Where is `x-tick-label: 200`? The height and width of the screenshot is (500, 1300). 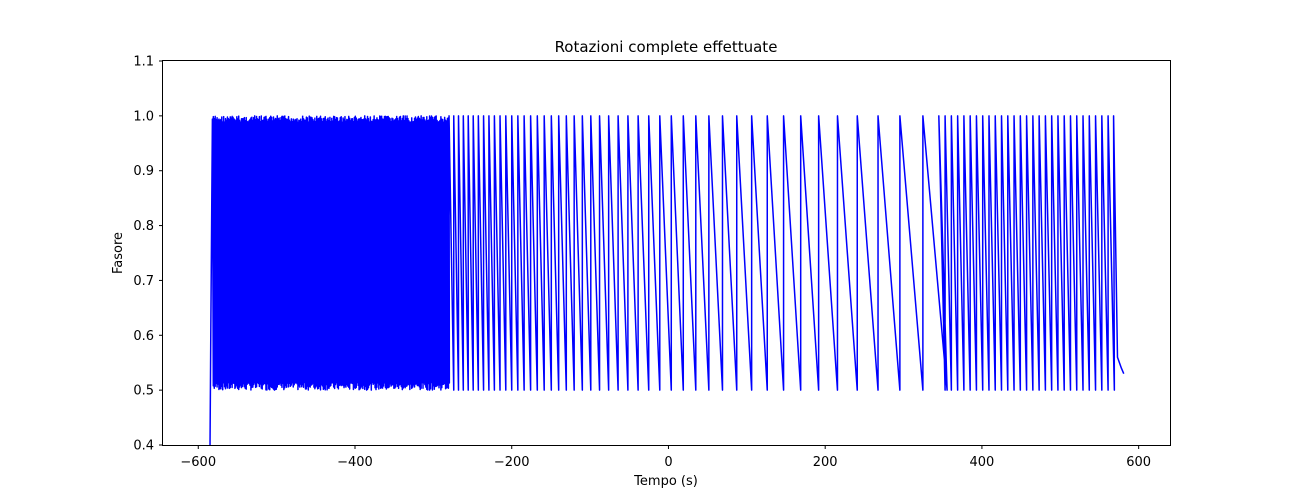 x-tick-label: 200 is located at coordinates (825, 462).